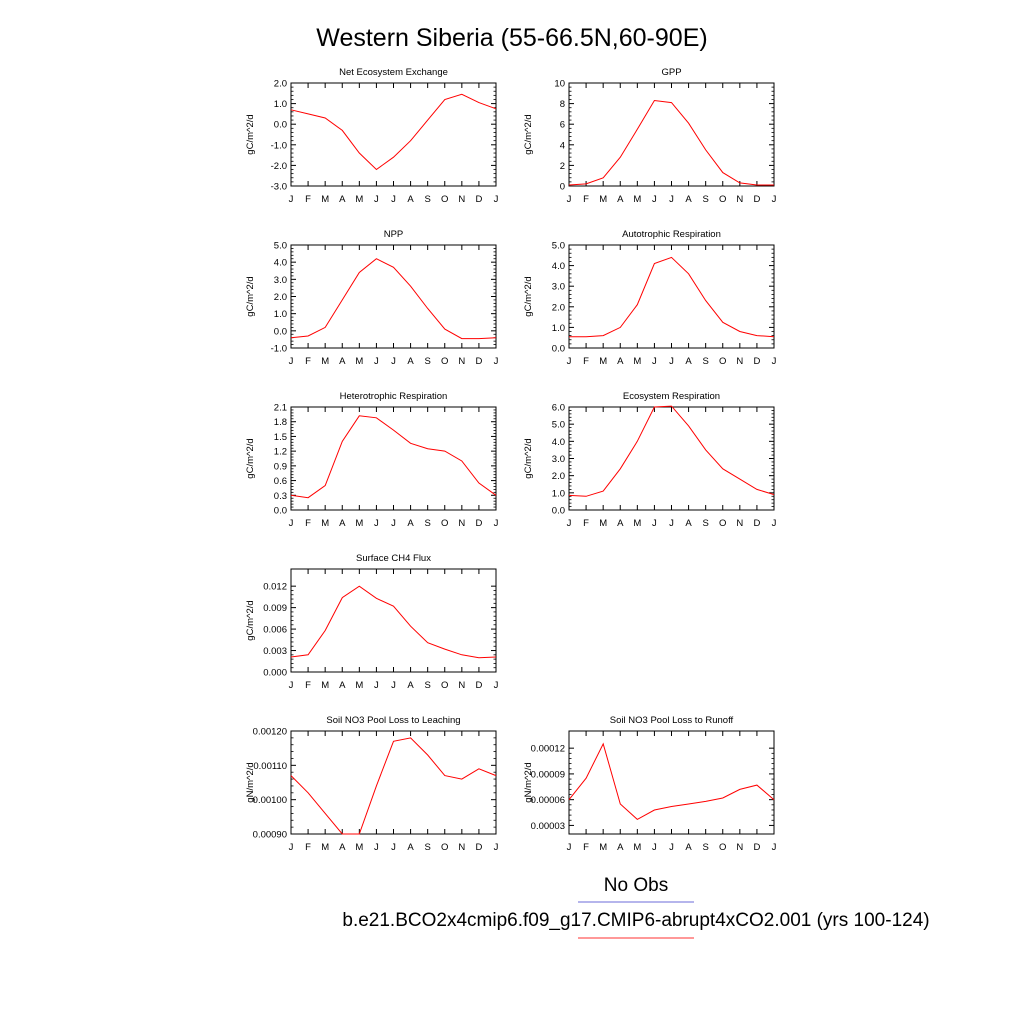 The image size is (1024, 1024). What do you see at coordinates (270, 835) in the screenshot?
I see `y-tick-label: 0.00090` at bounding box center [270, 835].